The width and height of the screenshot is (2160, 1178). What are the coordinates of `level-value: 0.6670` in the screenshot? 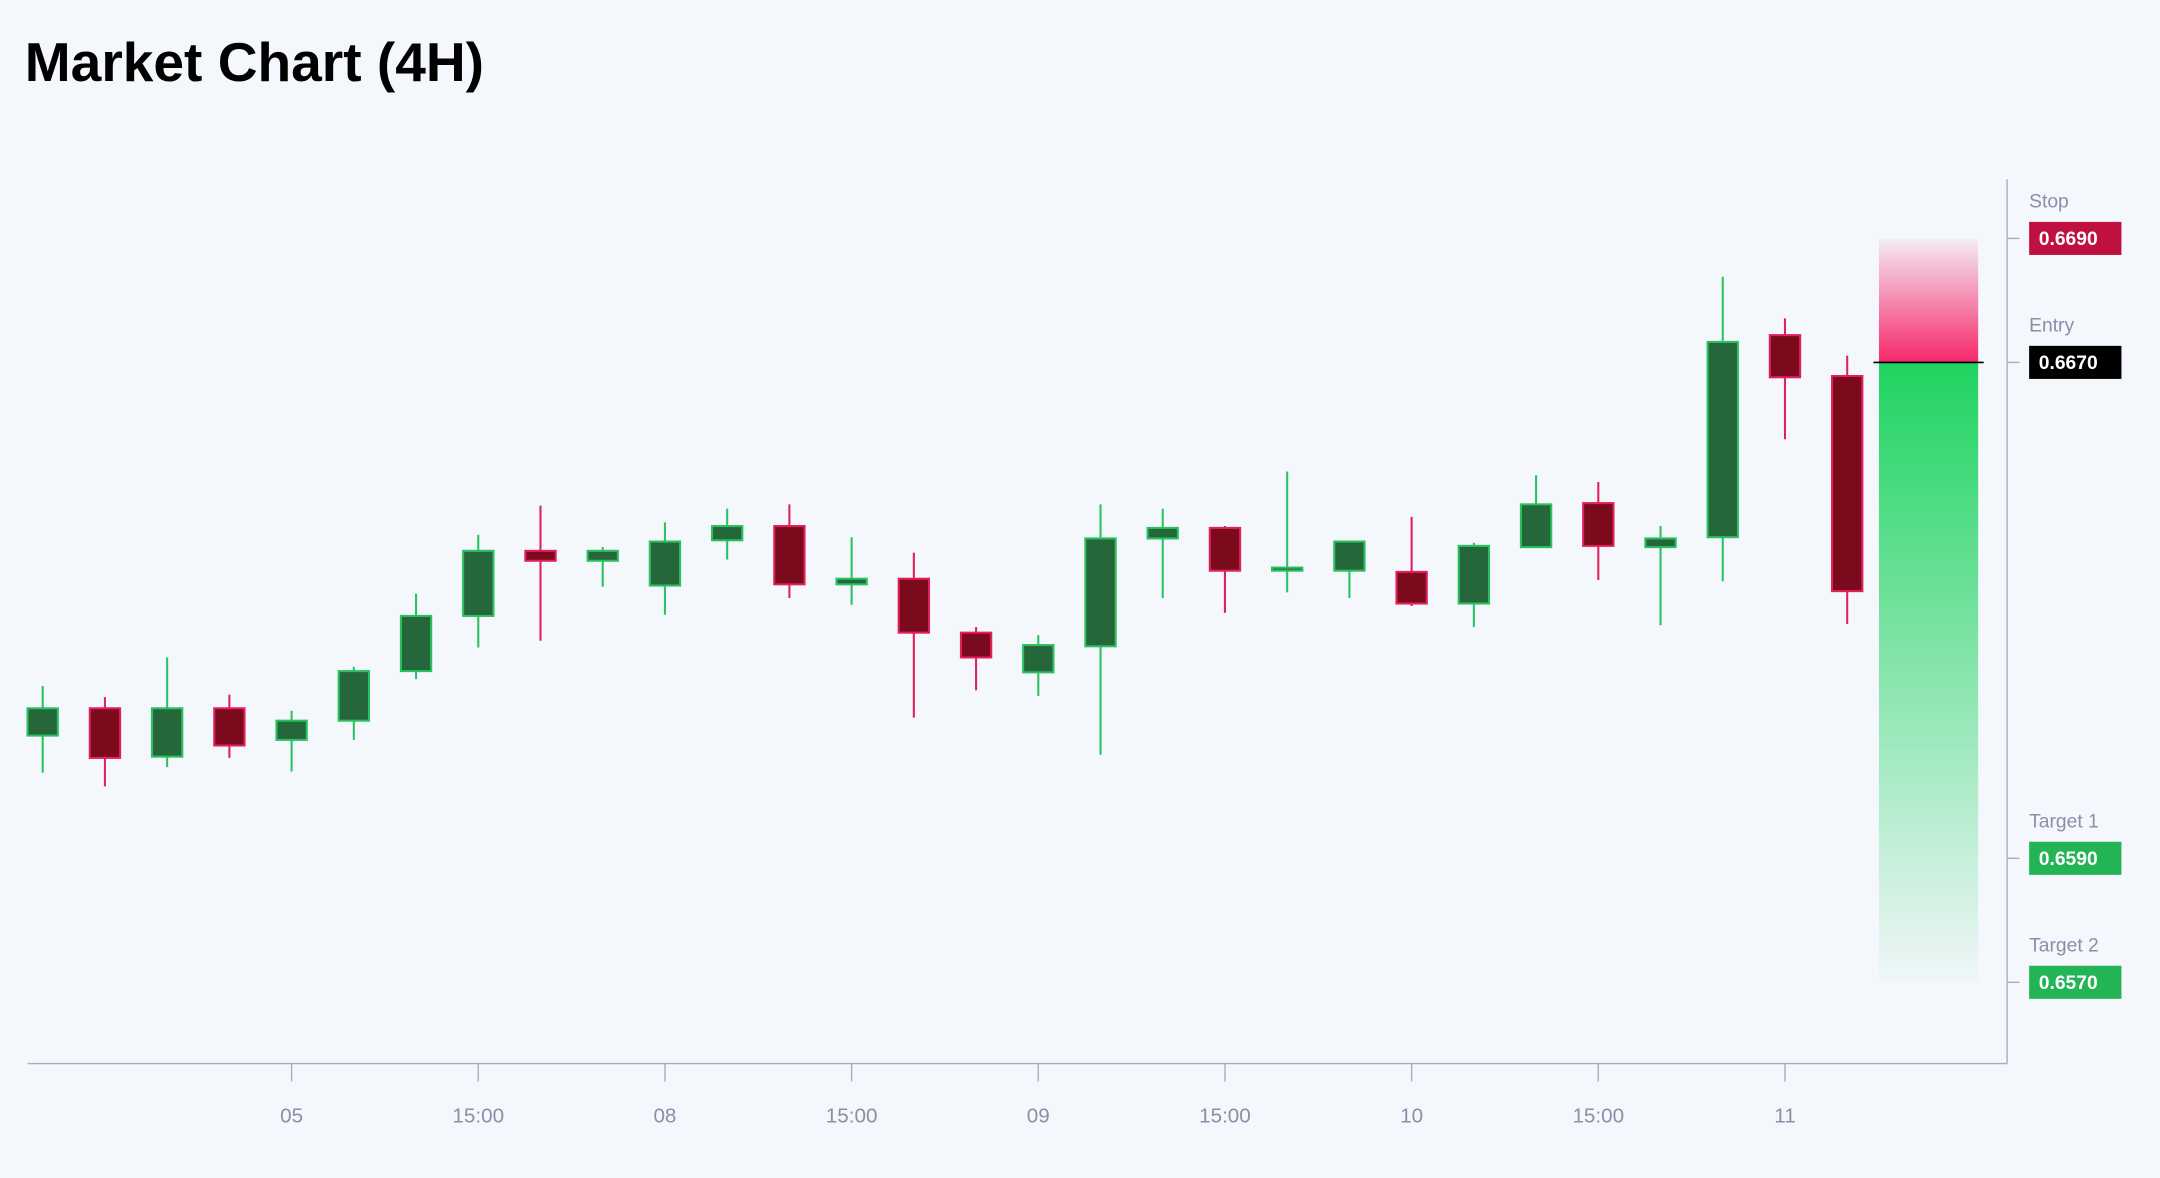 It's located at (2068, 363).